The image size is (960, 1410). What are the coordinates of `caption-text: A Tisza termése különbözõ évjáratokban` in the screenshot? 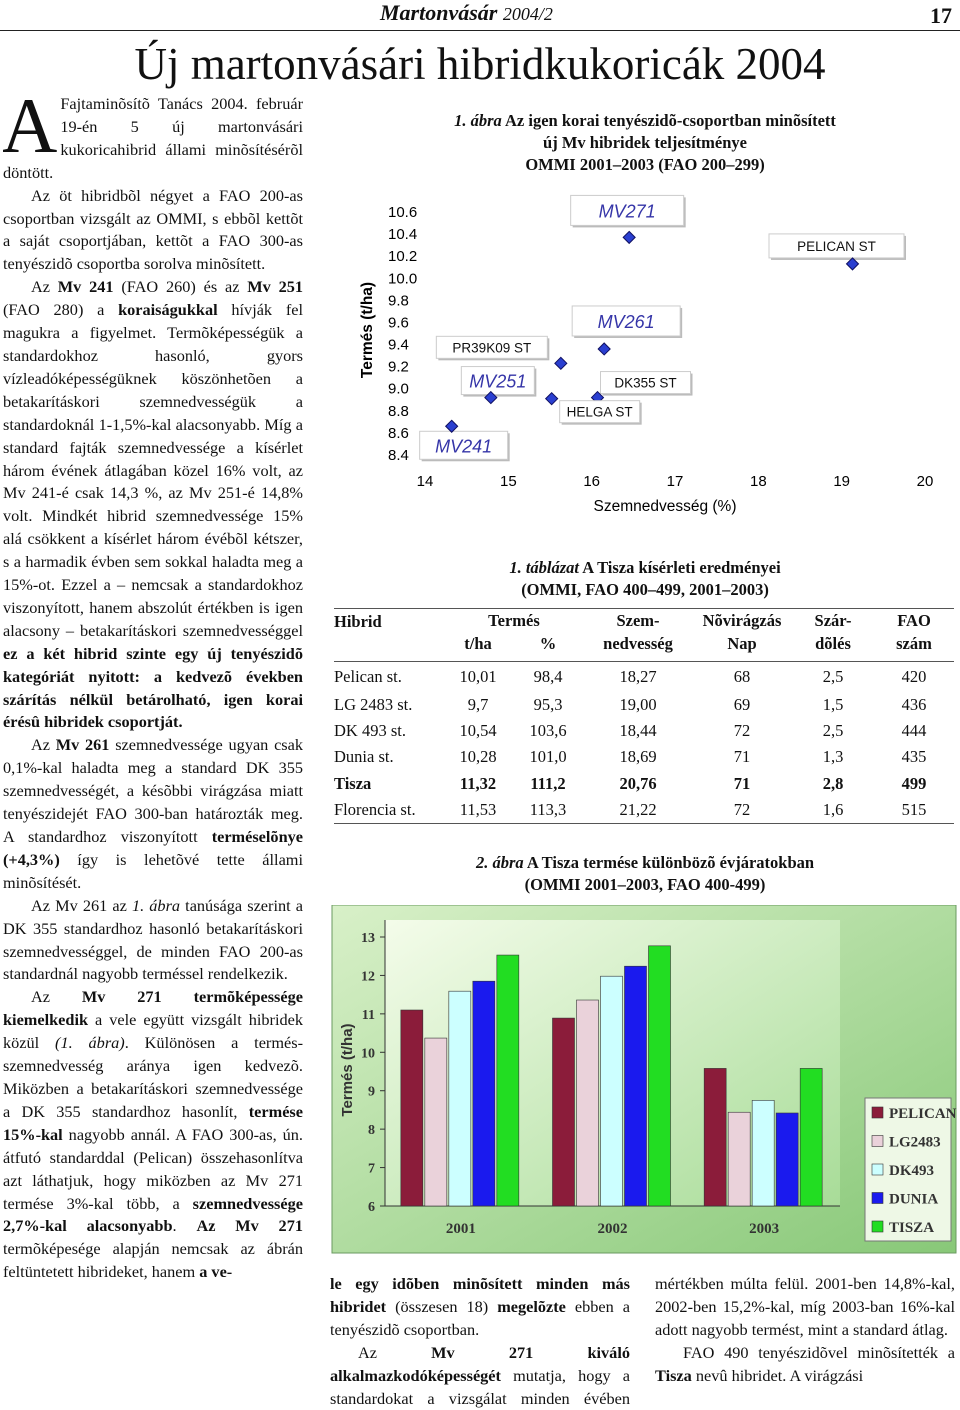 It's located at (670, 862).